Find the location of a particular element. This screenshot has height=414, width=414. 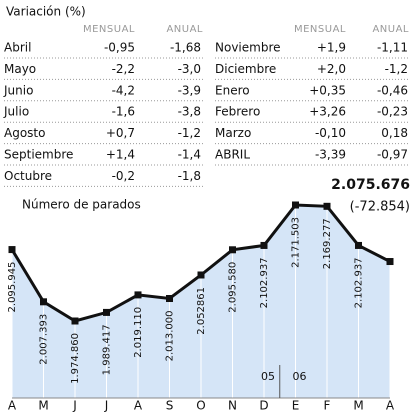

value-label: 1.989.417 is located at coordinates (107, 349).